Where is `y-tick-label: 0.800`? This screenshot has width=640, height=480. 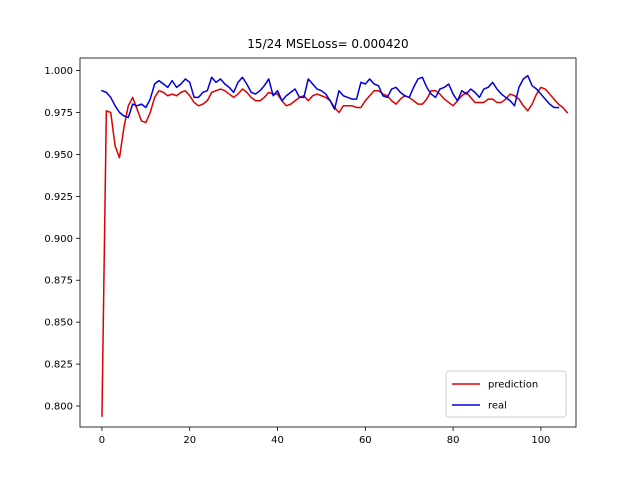
y-tick-label: 0.800 is located at coordinates (58, 407).